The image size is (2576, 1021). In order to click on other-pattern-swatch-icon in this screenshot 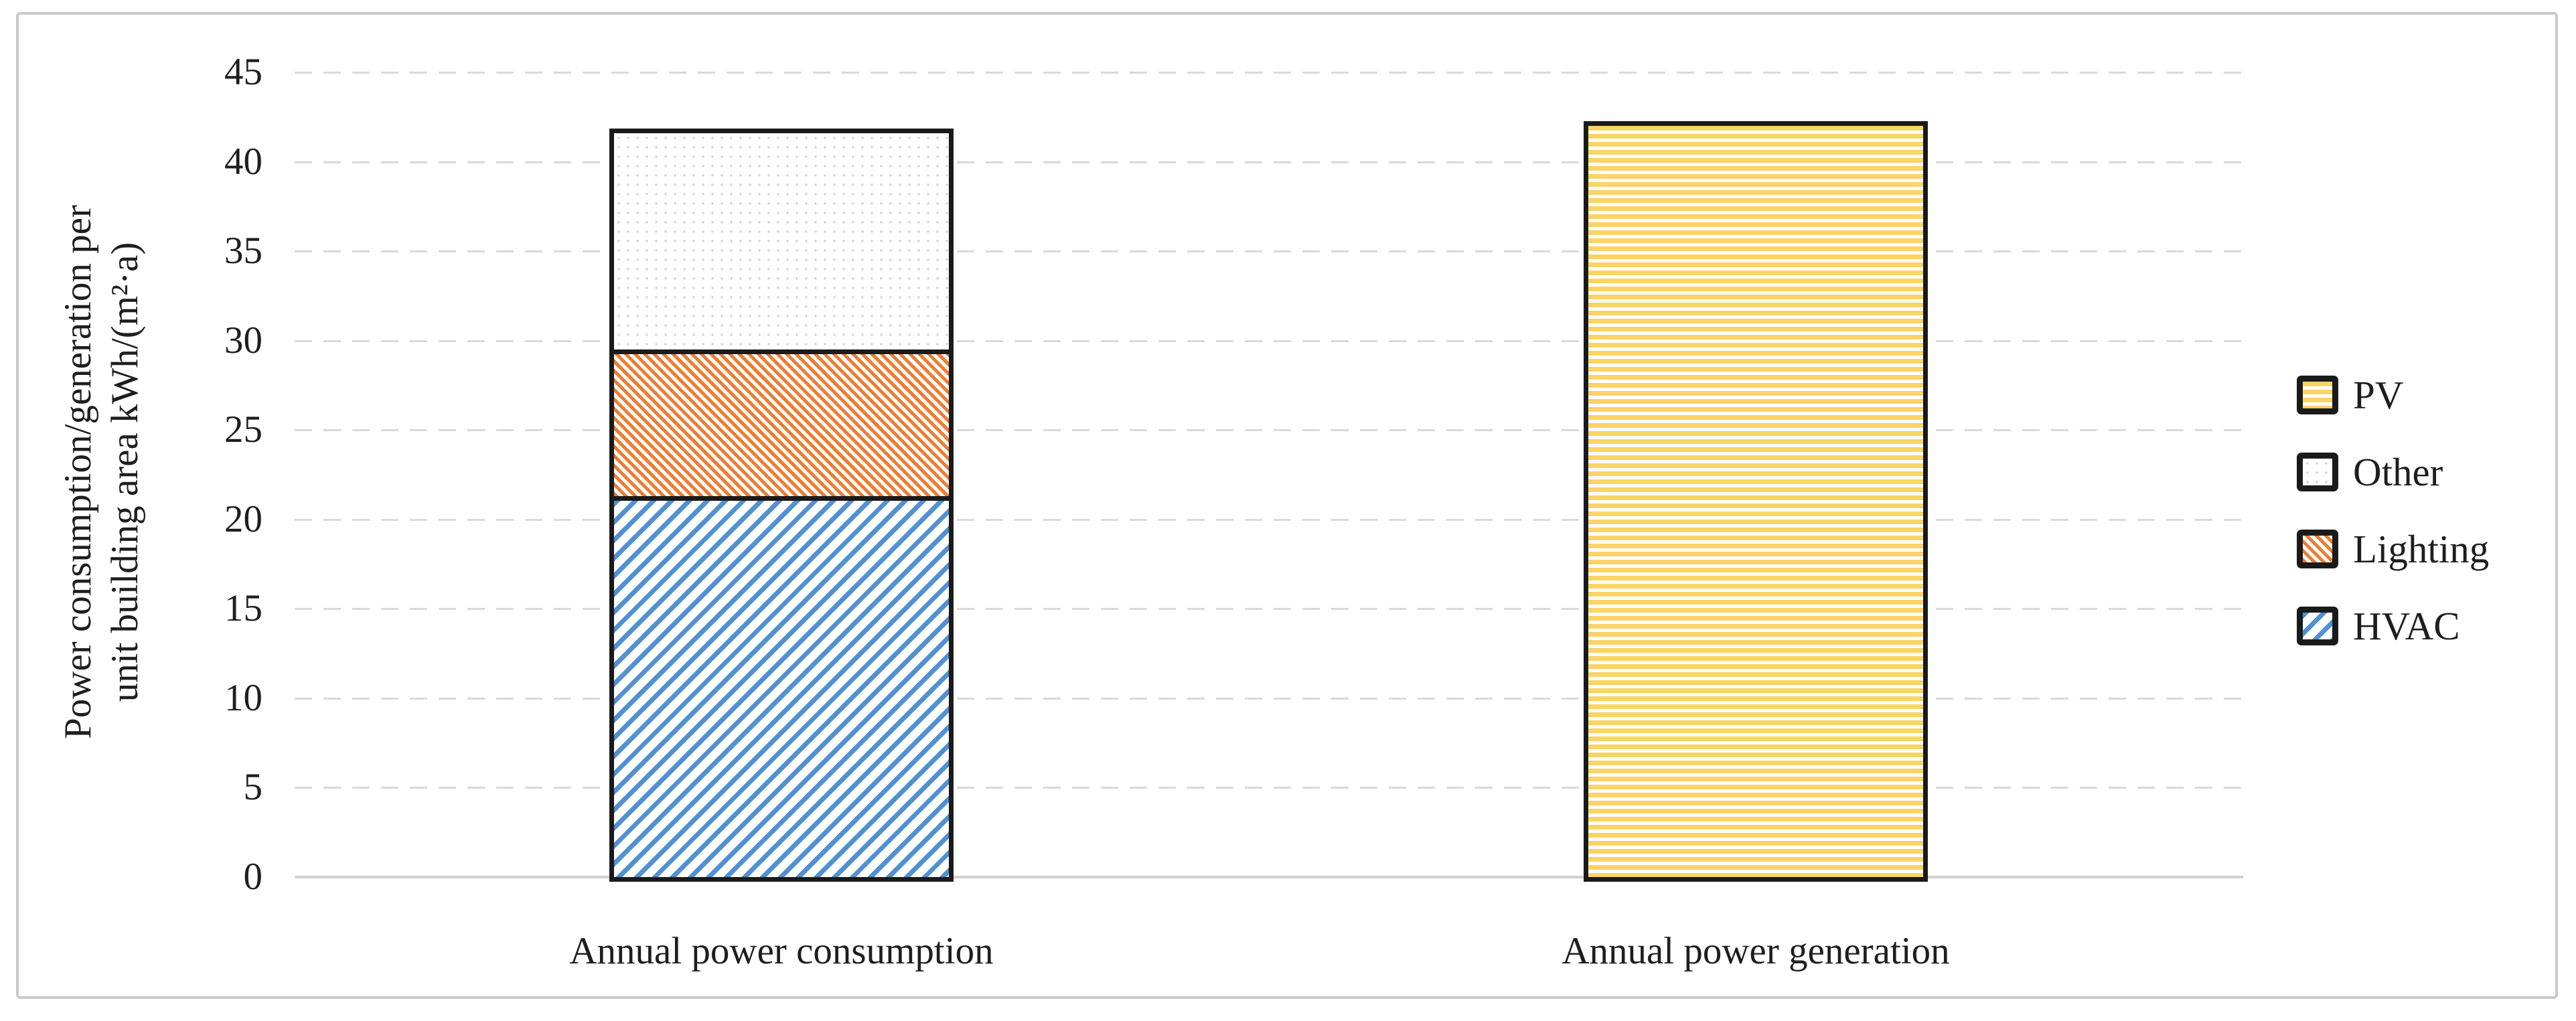, I will do `click(2317, 472)`.